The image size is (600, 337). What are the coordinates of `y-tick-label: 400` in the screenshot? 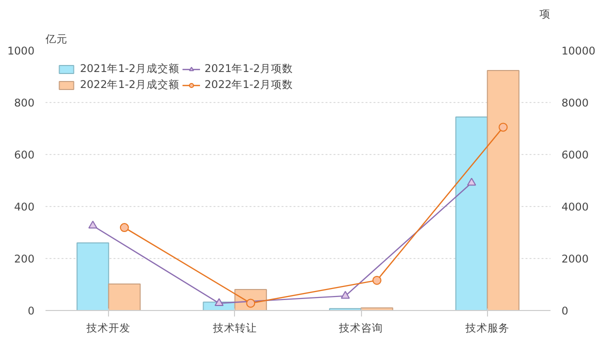 It's located at (24, 207).